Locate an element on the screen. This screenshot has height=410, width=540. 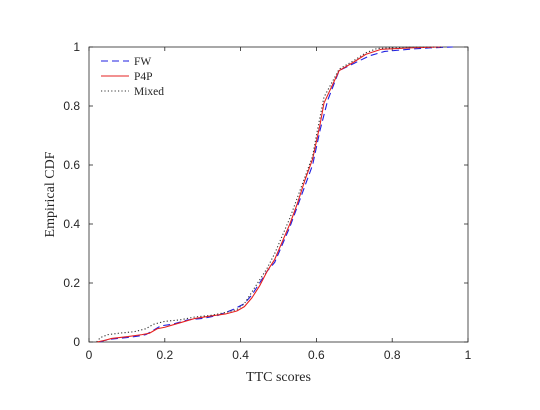
x-tick-label: 0.2 is located at coordinates (164, 355).